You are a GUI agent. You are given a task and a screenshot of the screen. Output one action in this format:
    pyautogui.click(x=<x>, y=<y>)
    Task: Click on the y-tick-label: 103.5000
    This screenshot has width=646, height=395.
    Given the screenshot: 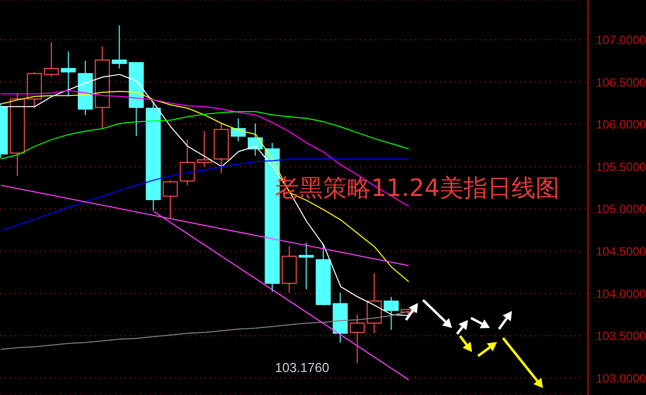 What is the action you would take?
    pyautogui.click(x=621, y=336)
    